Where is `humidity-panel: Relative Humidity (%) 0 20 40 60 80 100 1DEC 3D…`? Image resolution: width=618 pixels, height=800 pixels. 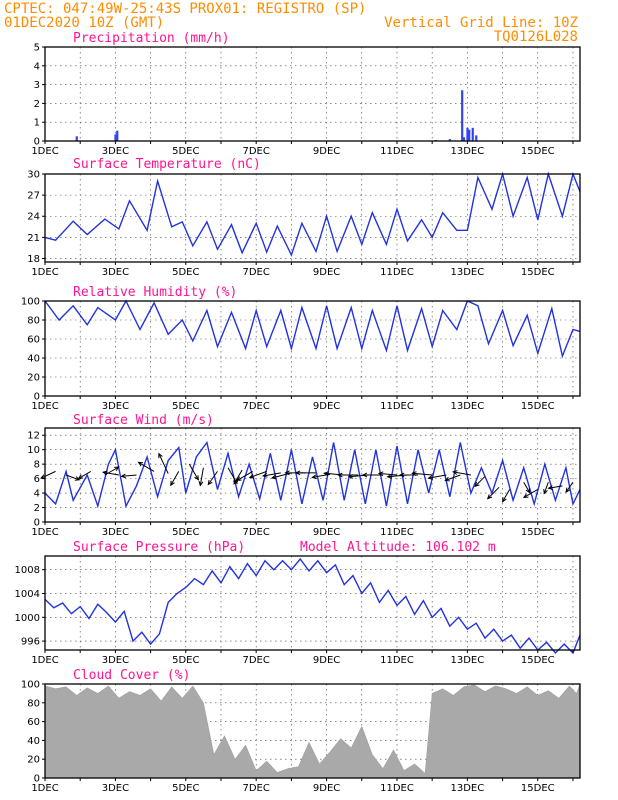
humidity-panel: Relative Humidity (%) 0 20 40 60 80 100 1DEC 3D… is located at coordinates (301, 348).